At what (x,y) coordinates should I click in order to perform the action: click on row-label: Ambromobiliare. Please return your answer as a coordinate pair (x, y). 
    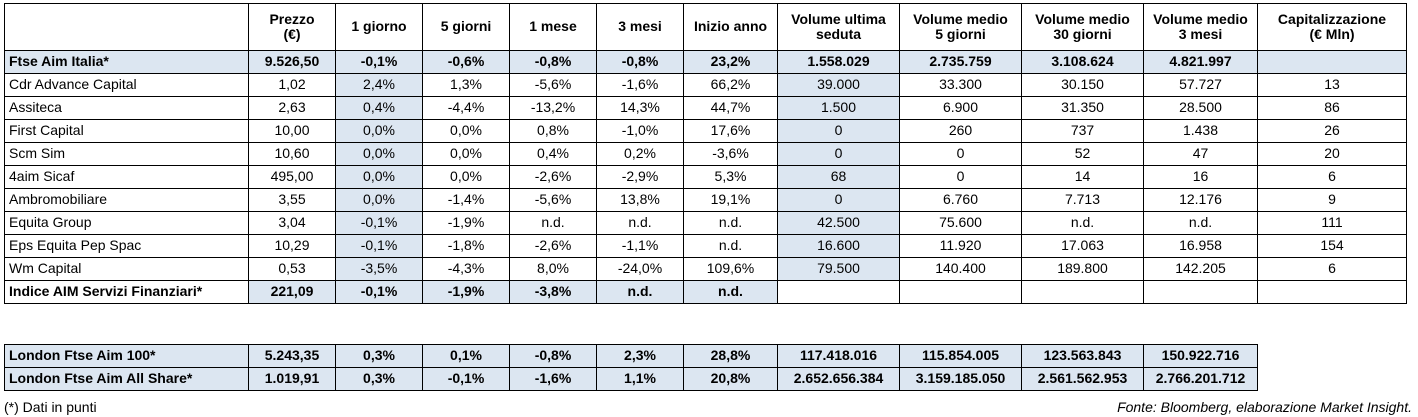
    Looking at the image, I should click on (126, 200).